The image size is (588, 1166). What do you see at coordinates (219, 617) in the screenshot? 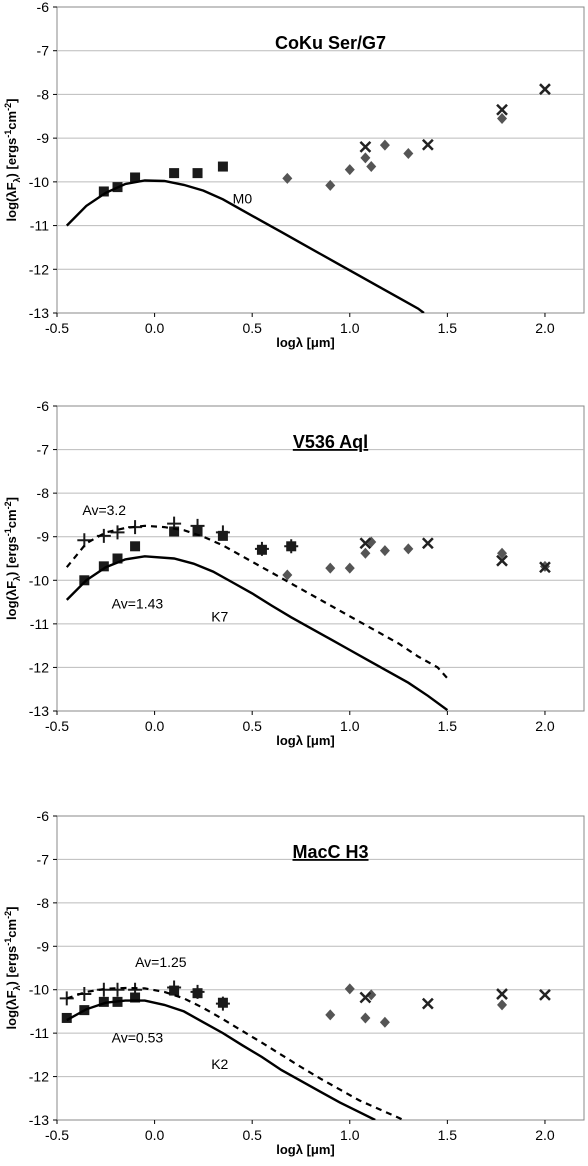
I see `annotation-label: K7` at bounding box center [219, 617].